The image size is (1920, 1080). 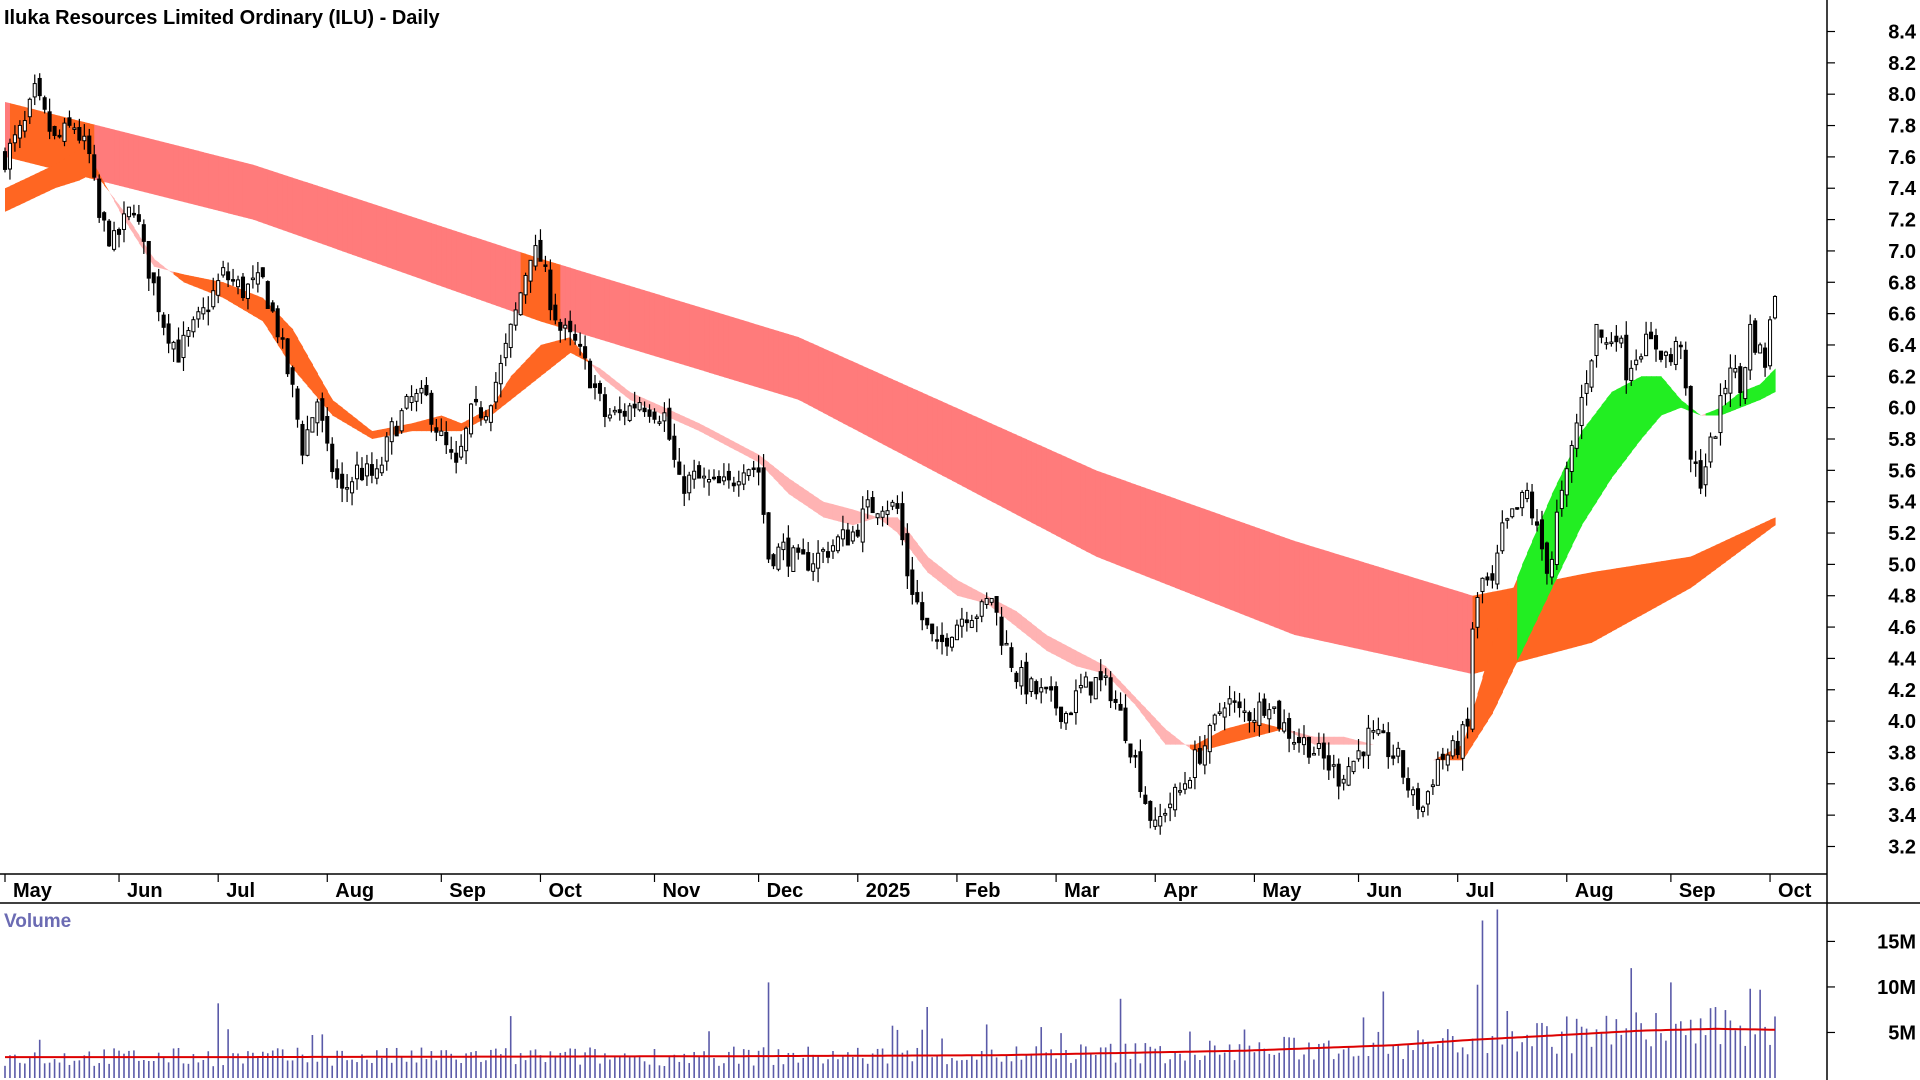 What do you see at coordinates (1902, 221) in the screenshot?
I see `price-tick-label: 7.2` at bounding box center [1902, 221].